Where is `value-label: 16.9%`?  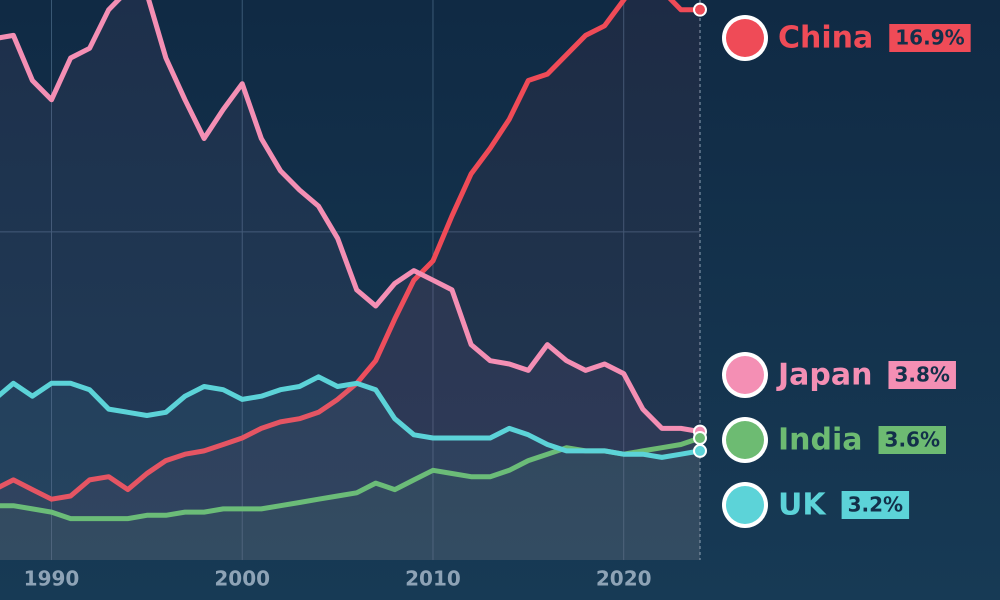
value-label: 16.9% is located at coordinates (929, 38).